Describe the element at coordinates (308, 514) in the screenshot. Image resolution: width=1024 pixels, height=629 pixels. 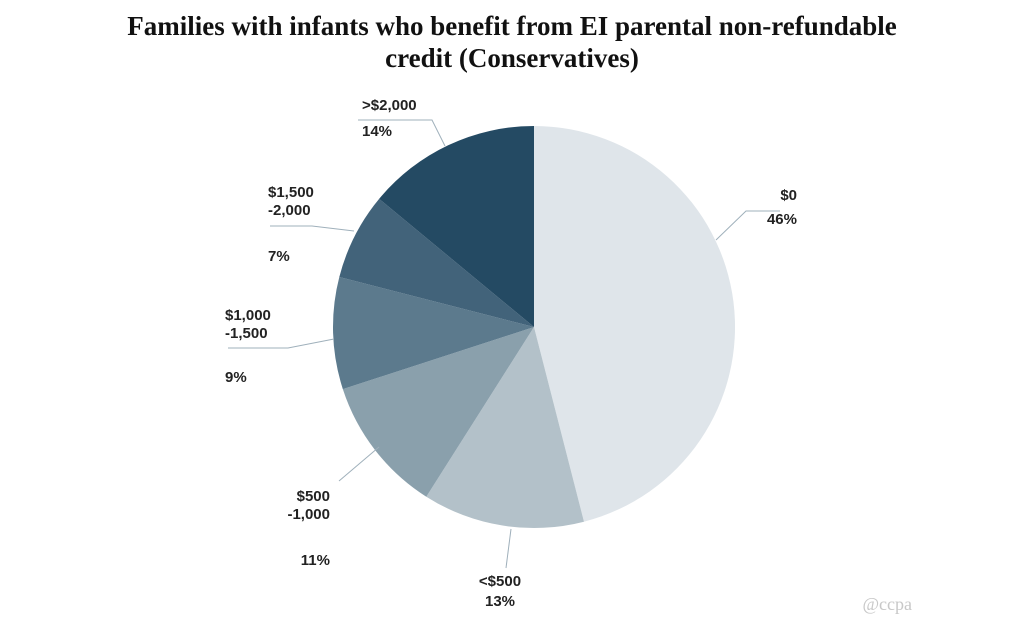
I see `slice-label-3-line-2: -1,000` at that location.